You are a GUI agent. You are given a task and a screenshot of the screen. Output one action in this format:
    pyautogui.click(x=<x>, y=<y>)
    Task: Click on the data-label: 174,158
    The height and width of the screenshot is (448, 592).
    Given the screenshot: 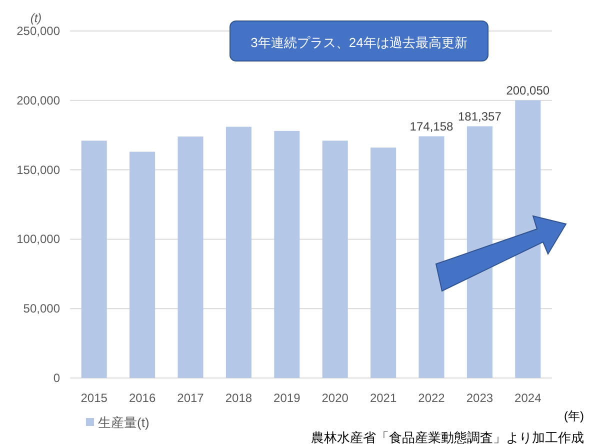 What is the action you would take?
    pyautogui.click(x=432, y=126)
    